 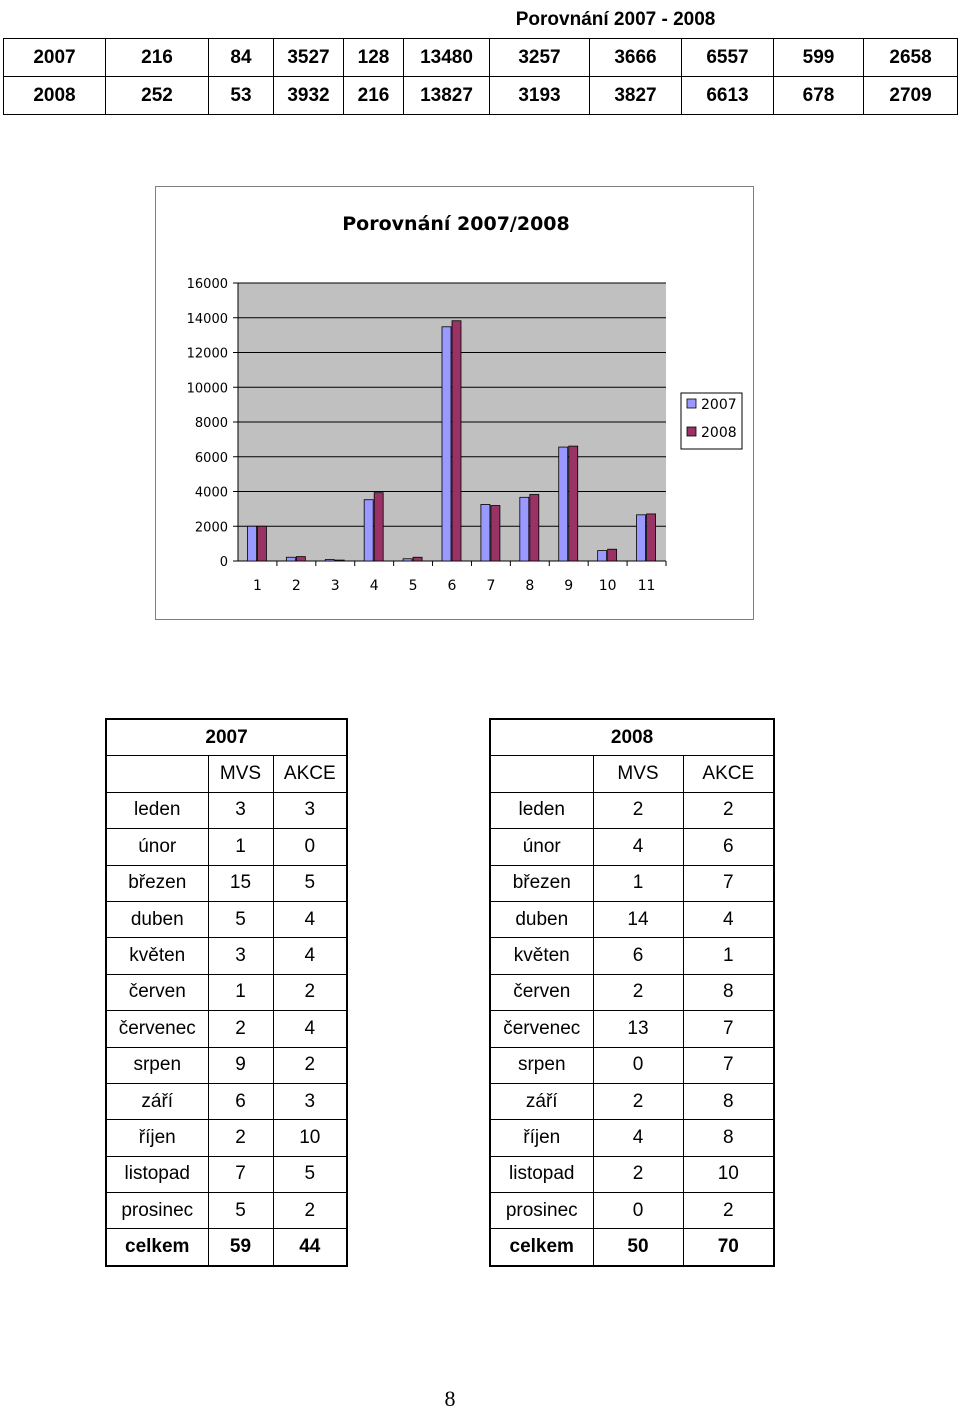 What do you see at coordinates (728, 847) in the screenshot?
I see `akce-cell: 6` at bounding box center [728, 847].